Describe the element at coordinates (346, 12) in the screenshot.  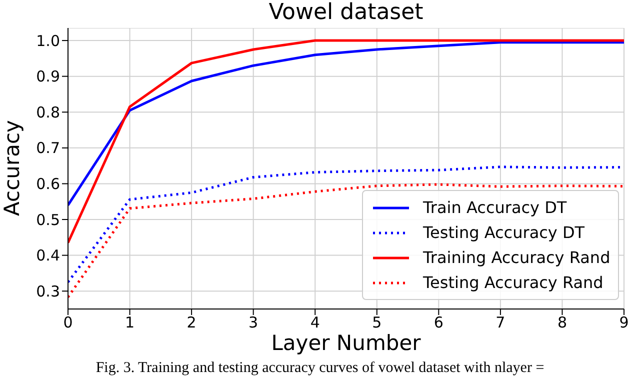
I see `chart-title: Vowel dataset` at that location.